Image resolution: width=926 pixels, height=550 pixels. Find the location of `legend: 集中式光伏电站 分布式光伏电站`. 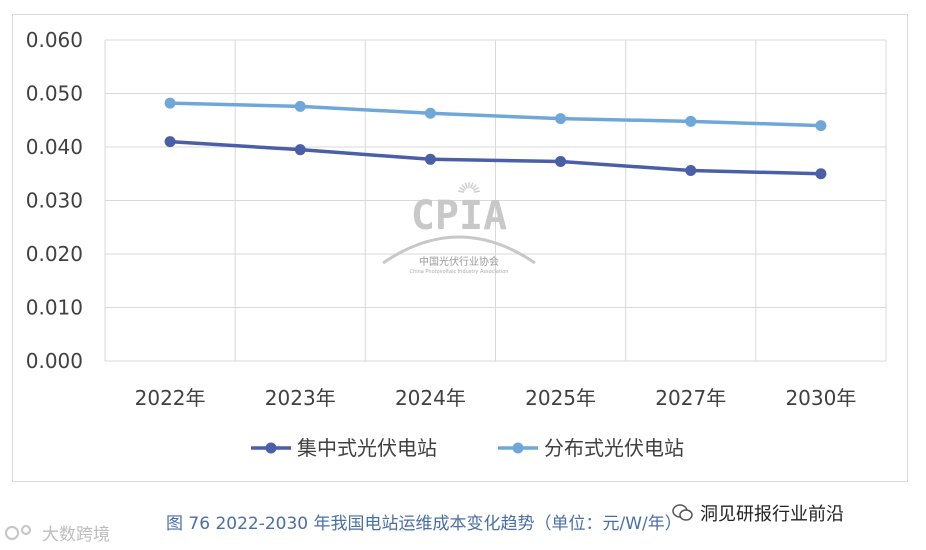

legend: 集中式光伏电站 分布式光伏电站 is located at coordinates (467, 448).